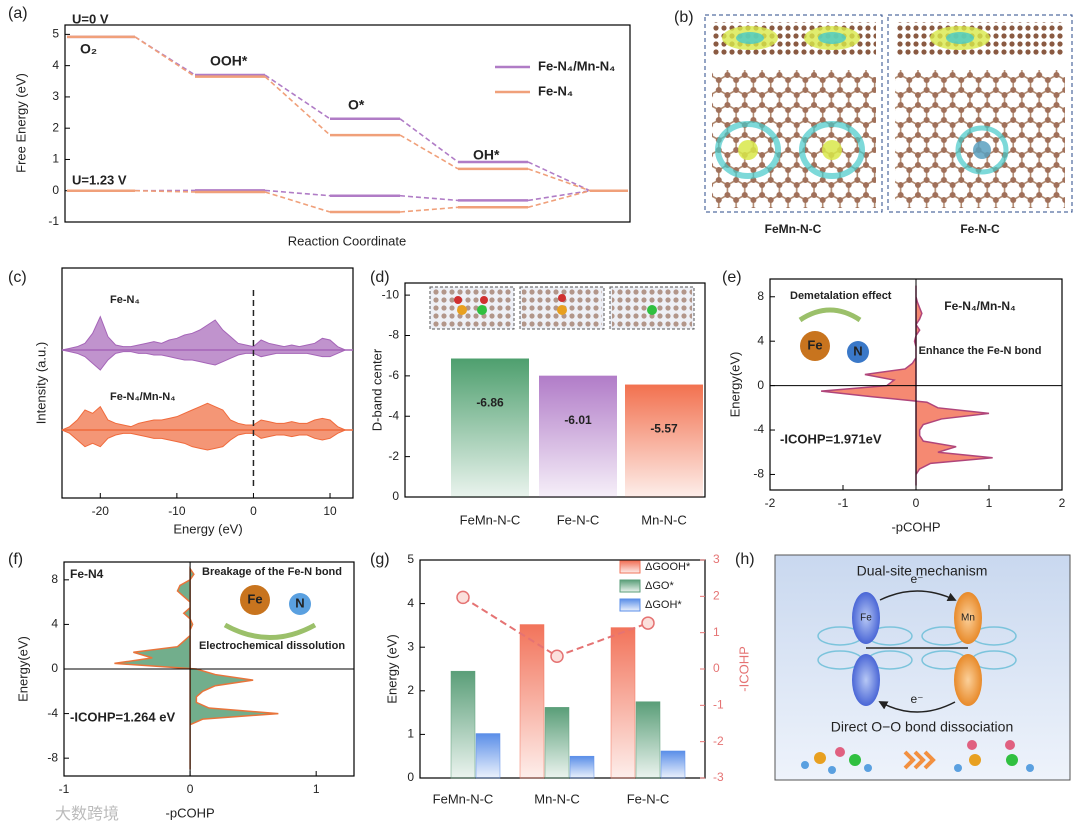 Image resolution: width=1080 pixels, height=833 pixels. Describe the element at coordinates (793, 229) in the screenshot. I see `structure-name: FeMn-N-C` at that location.